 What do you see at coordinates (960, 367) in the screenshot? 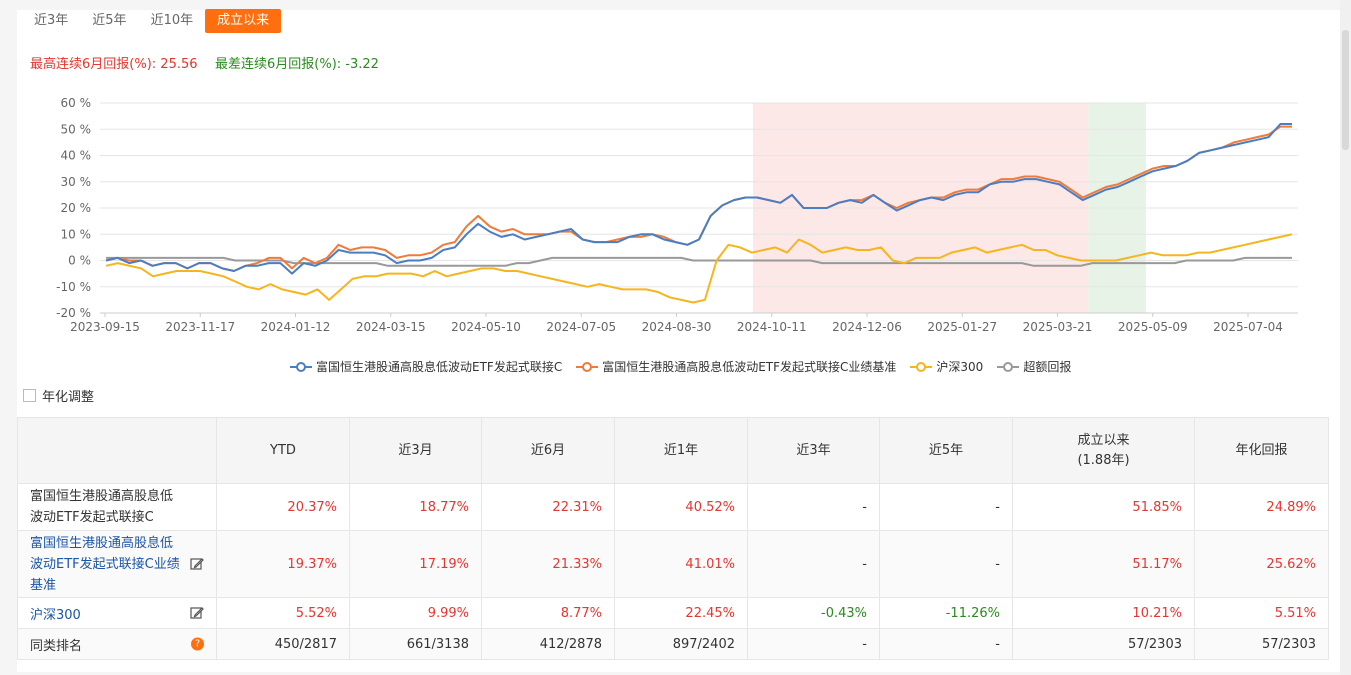
I see `legend-hs300-label: 沪深300` at bounding box center [960, 367].